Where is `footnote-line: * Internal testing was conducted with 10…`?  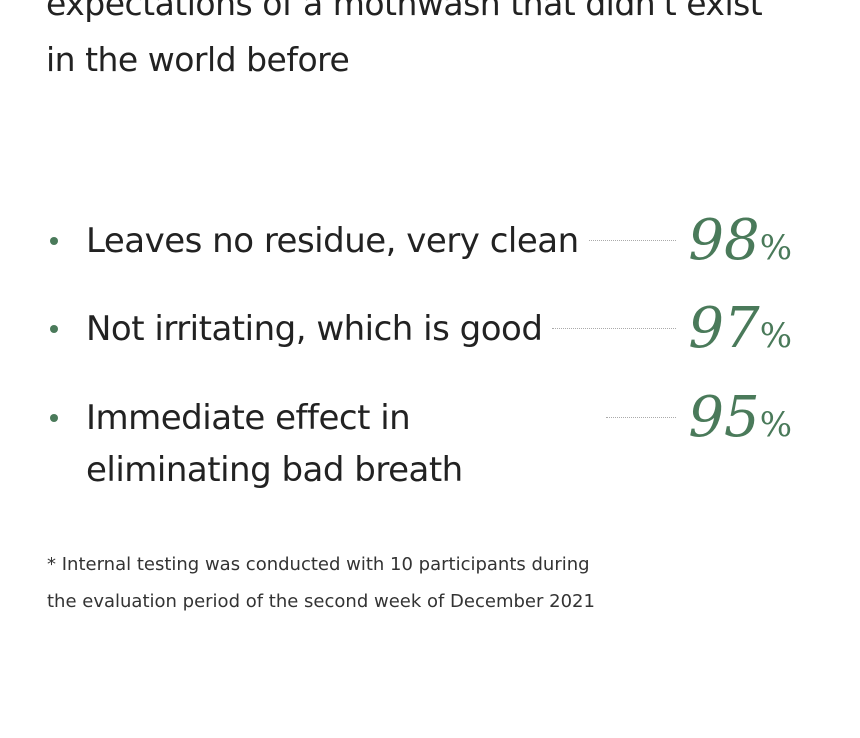
footnote-line: * Internal testing was conducted with 10… is located at coordinates (318, 564).